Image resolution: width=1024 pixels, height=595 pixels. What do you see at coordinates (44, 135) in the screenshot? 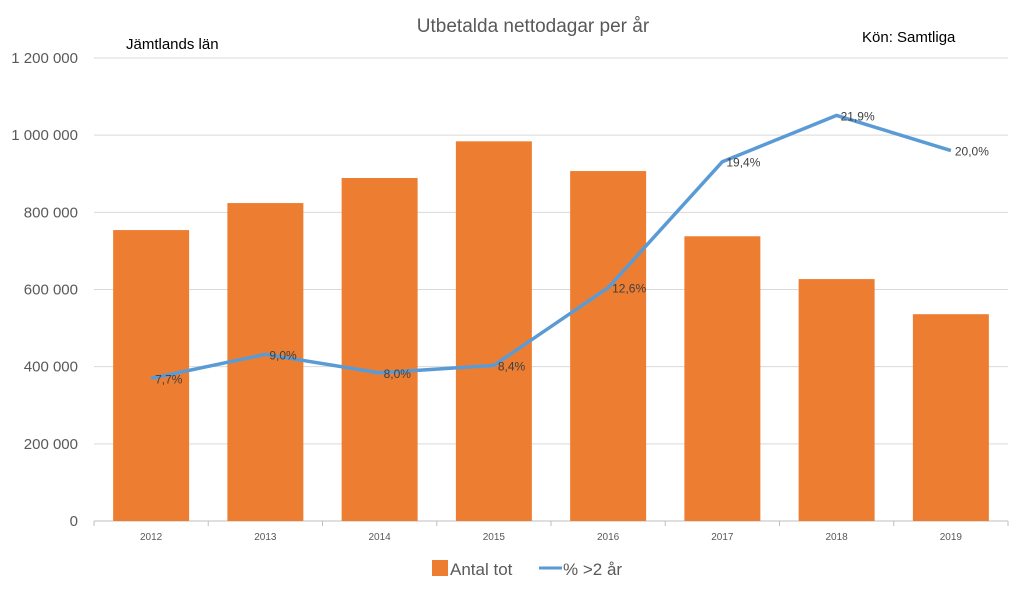
I see `y-tick-label: 1 000 000` at bounding box center [44, 135].